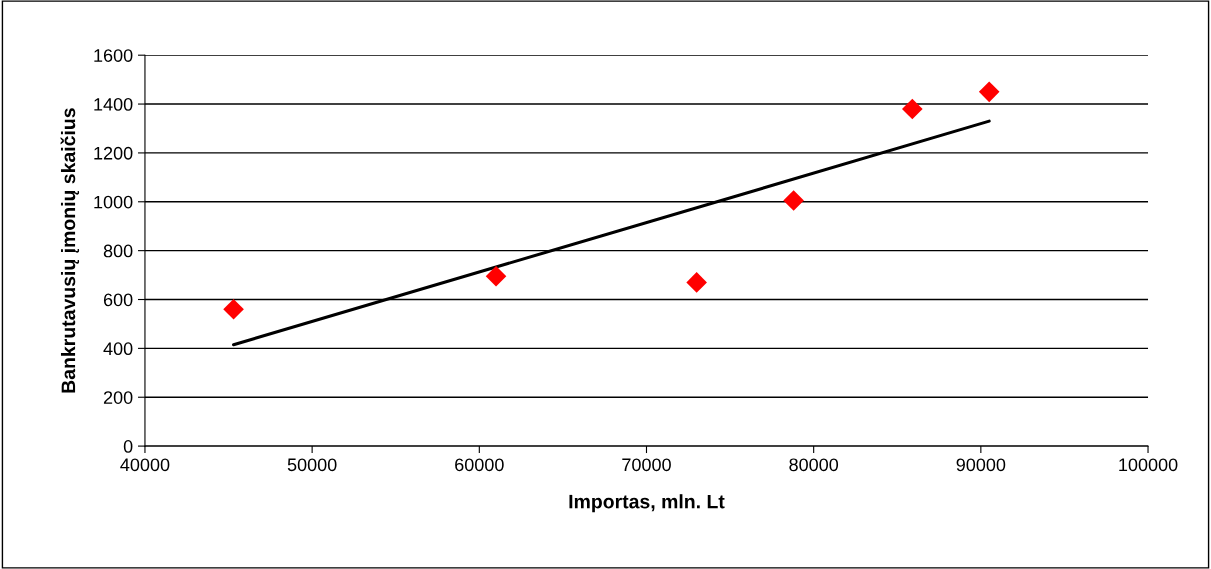 Image resolution: width=1211 pixels, height=569 pixels. What do you see at coordinates (118, 397) in the screenshot?
I see `y-tick-label: 200` at bounding box center [118, 397].